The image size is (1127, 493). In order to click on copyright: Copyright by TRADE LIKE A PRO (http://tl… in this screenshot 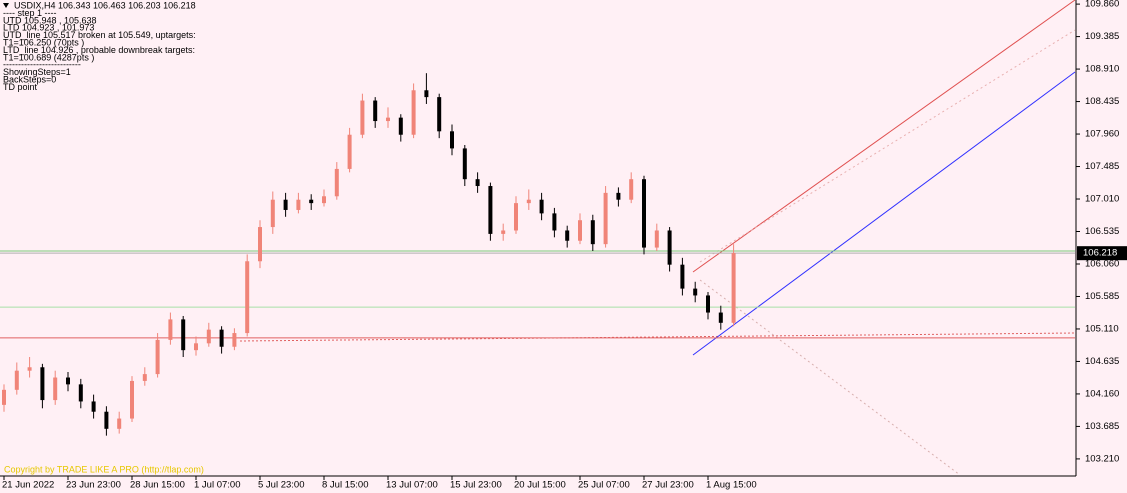, I will do `click(104, 469)`.